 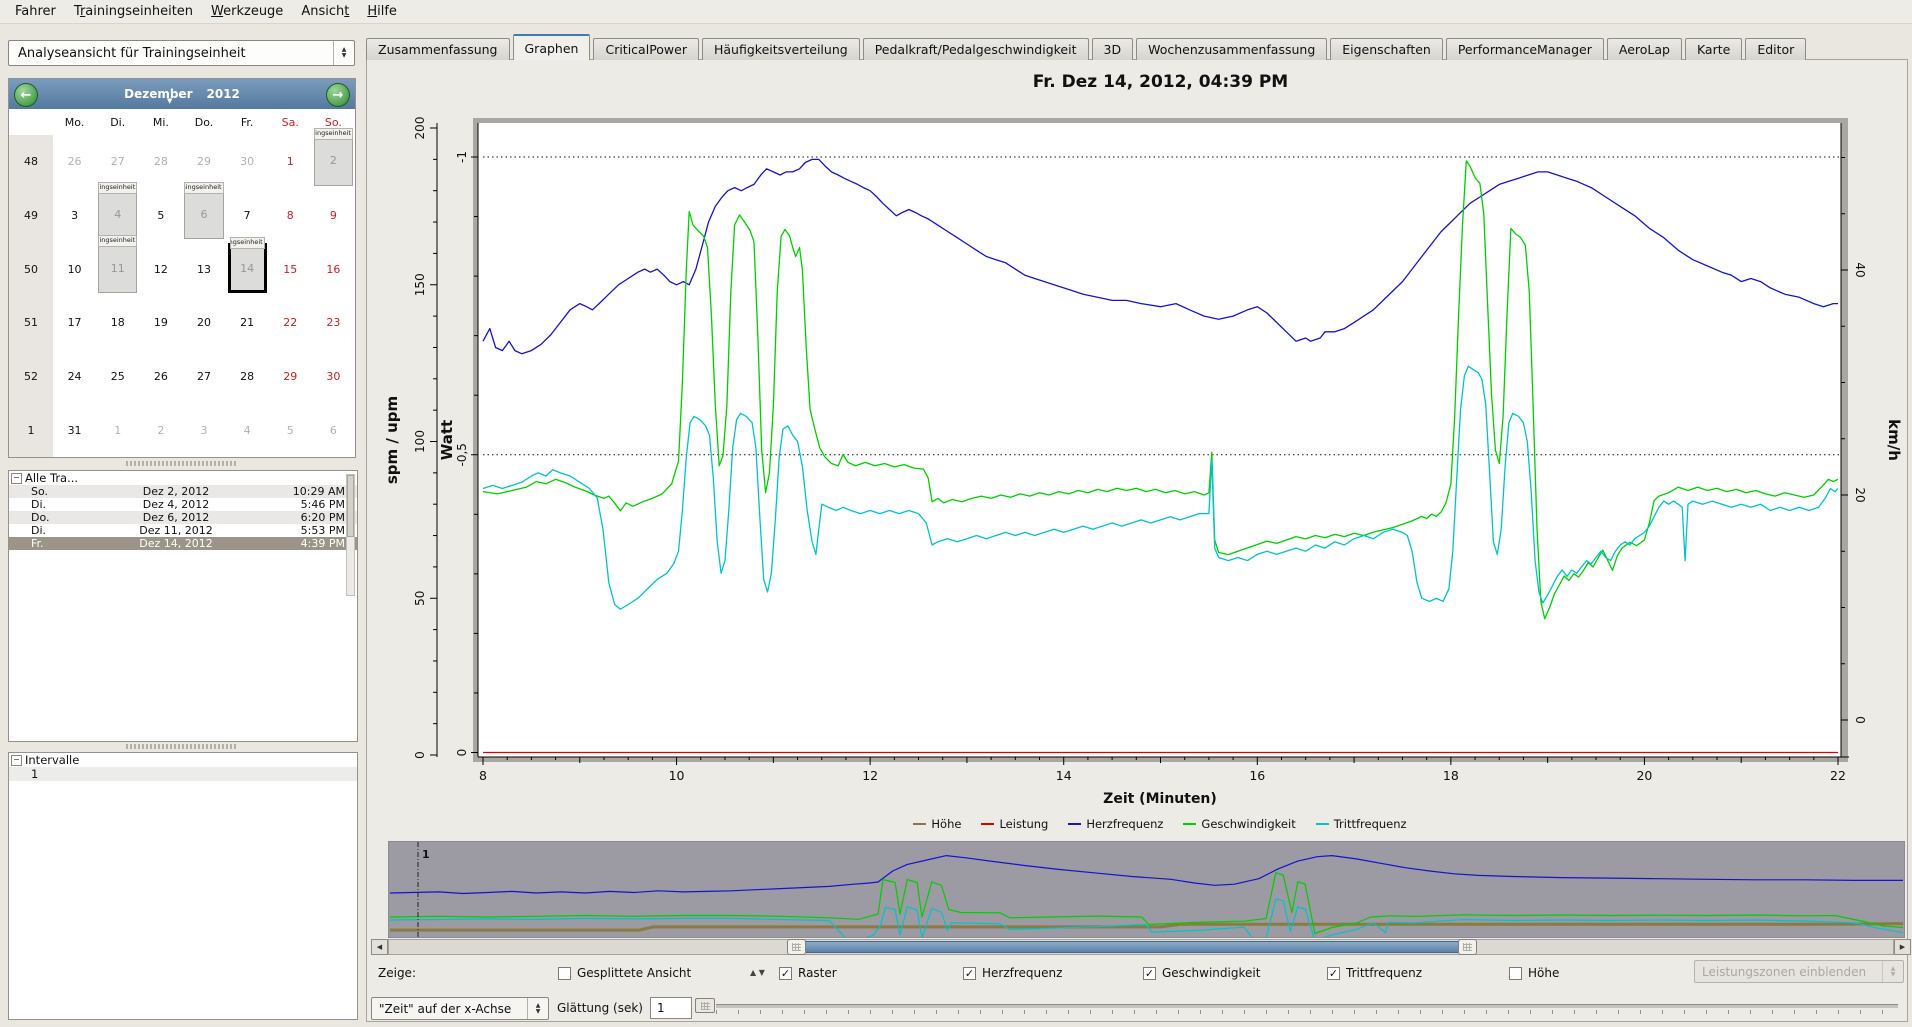 What do you see at coordinates (1112, 49) in the screenshot?
I see `tab-3d: 3D` at bounding box center [1112, 49].